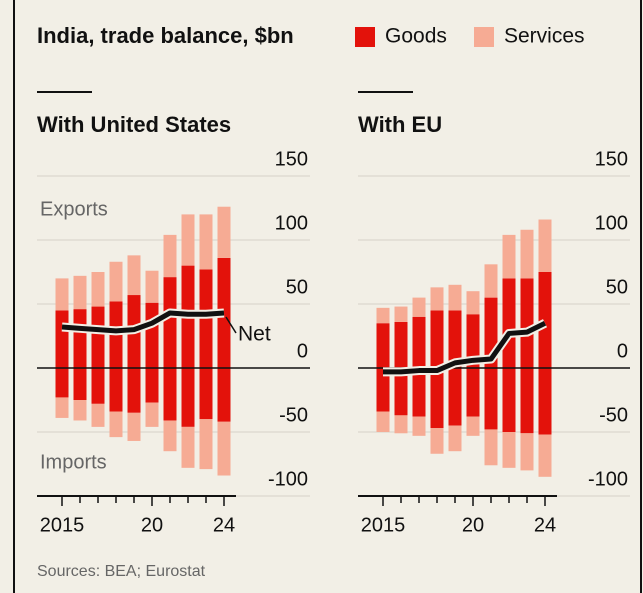 This screenshot has height=593, width=643. Describe the element at coordinates (254, 334) in the screenshot. I see `net-label: Net` at that location.